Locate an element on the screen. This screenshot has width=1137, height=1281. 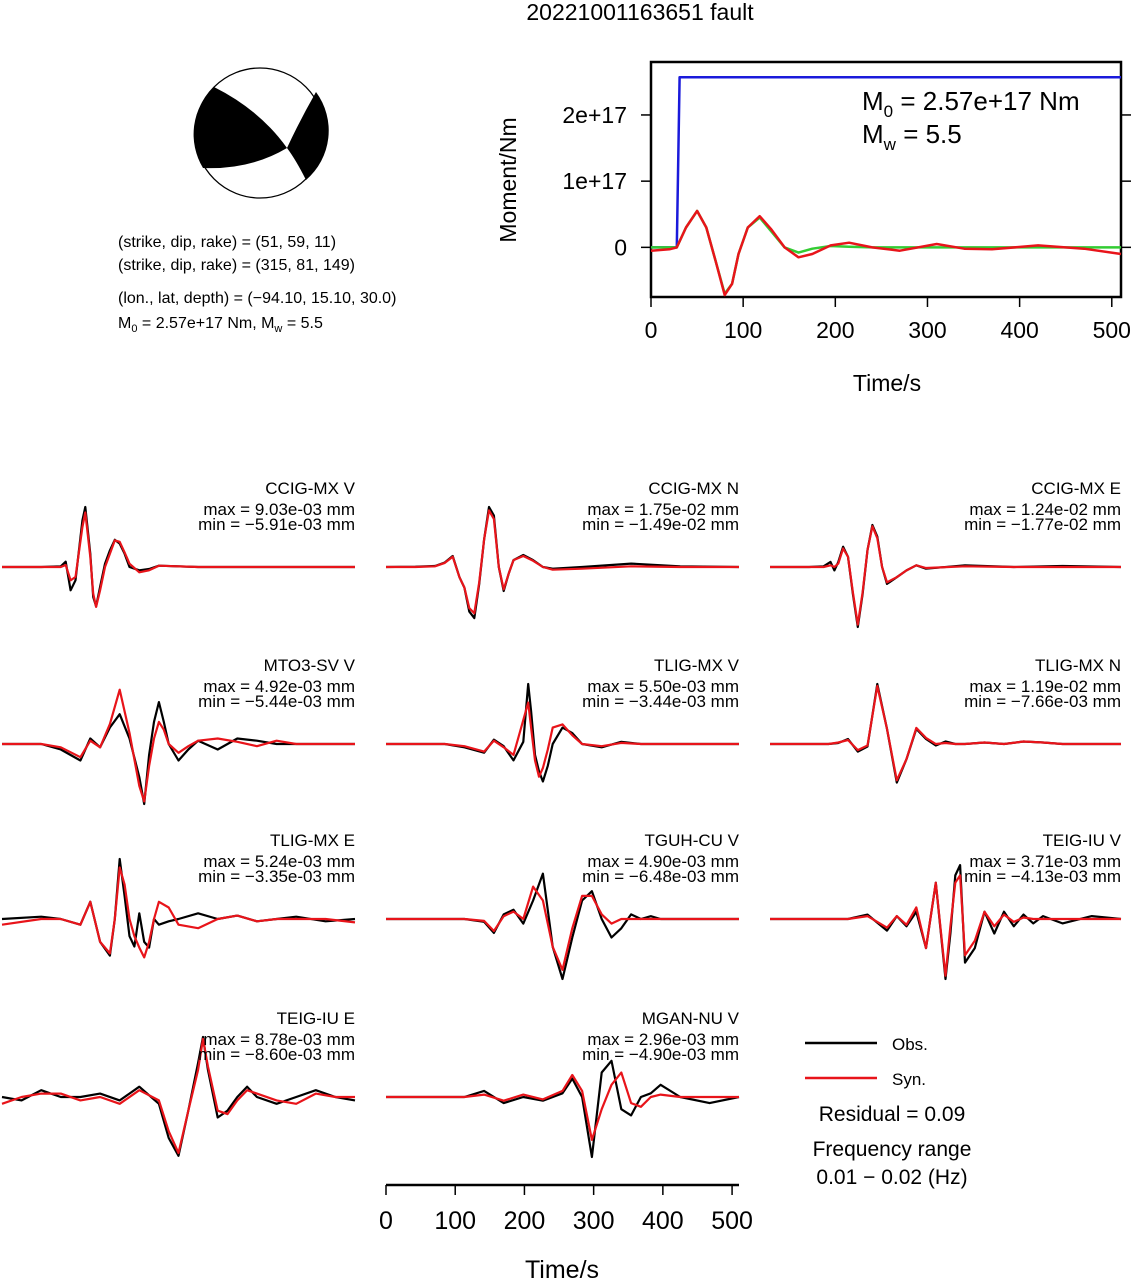
station-name: CCIG-MX N is located at coordinates (693, 488).